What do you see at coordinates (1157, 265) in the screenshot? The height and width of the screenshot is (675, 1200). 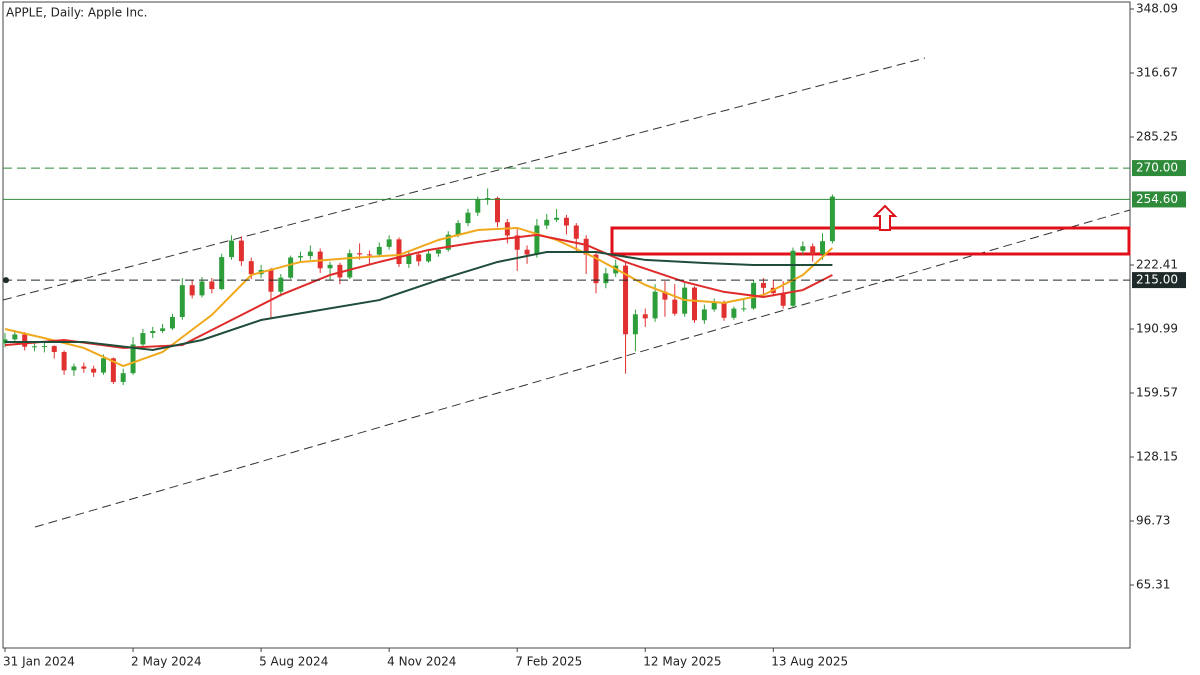 I see `y-tick-label: 222.41` at bounding box center [1157, 265].